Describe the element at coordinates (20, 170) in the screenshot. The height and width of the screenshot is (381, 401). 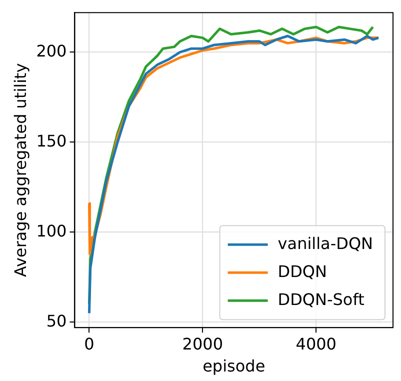
I see `y-axis-title: Average aggregated utility` at that location.